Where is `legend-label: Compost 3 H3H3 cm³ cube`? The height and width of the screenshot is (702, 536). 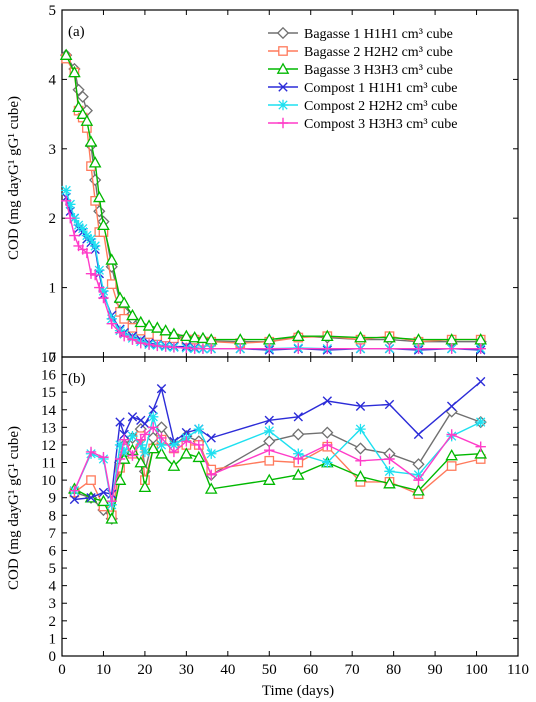
legend-label: Compost 3 H3H3 cm³ cube is located at coordinates (381, 124).